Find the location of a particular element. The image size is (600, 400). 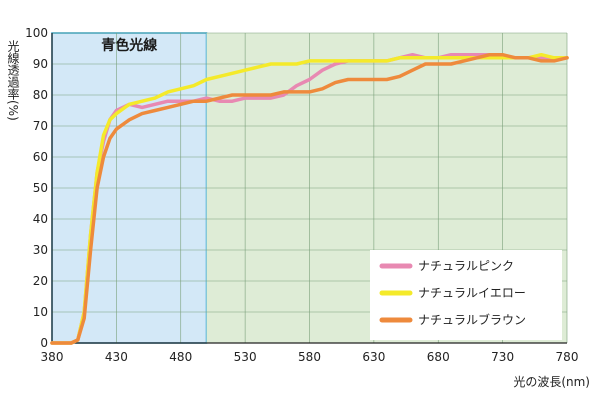

legend-label-0: ナチュラルピンク is located at coordinates (466, 266).